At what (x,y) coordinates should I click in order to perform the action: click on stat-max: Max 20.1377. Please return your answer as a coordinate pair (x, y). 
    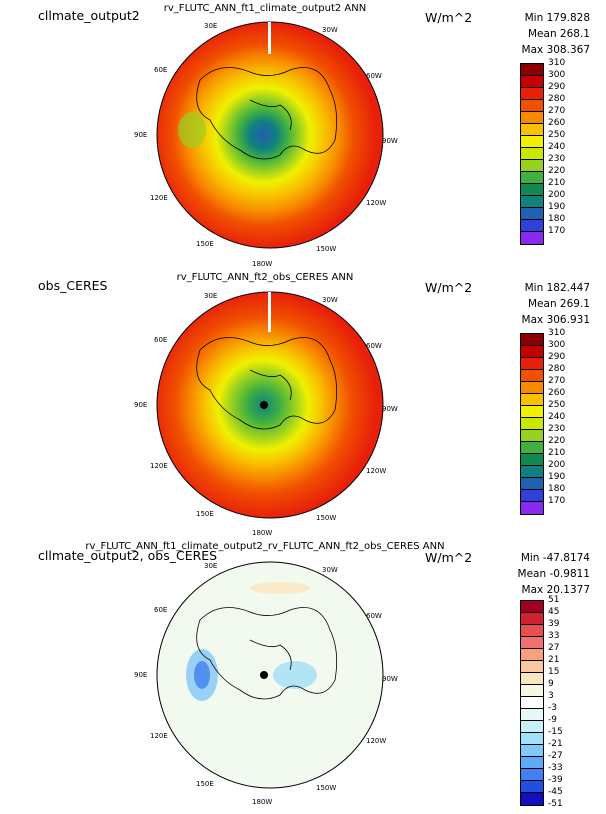
    Looking at the image, I should click on (555, 590).